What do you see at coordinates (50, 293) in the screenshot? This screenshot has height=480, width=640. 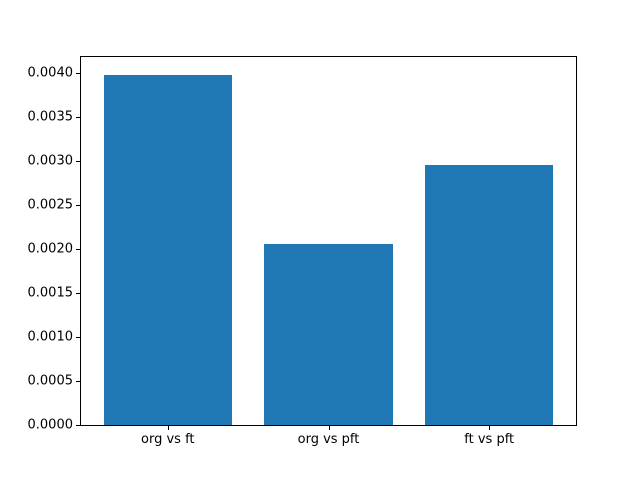 I see `y-tick-label: 0.0015` at bounding box center [50, 293].